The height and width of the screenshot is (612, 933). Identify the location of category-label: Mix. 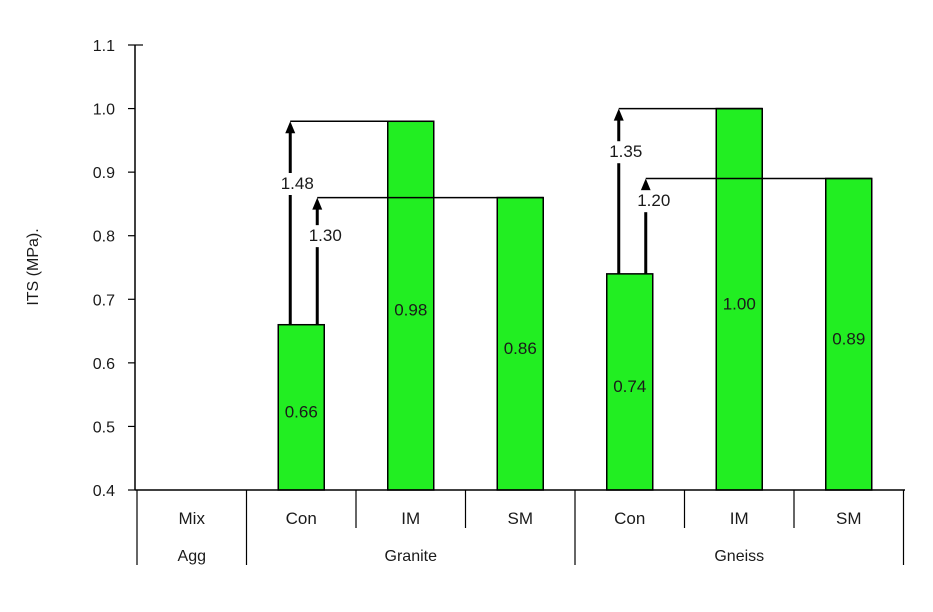
(192, 518).